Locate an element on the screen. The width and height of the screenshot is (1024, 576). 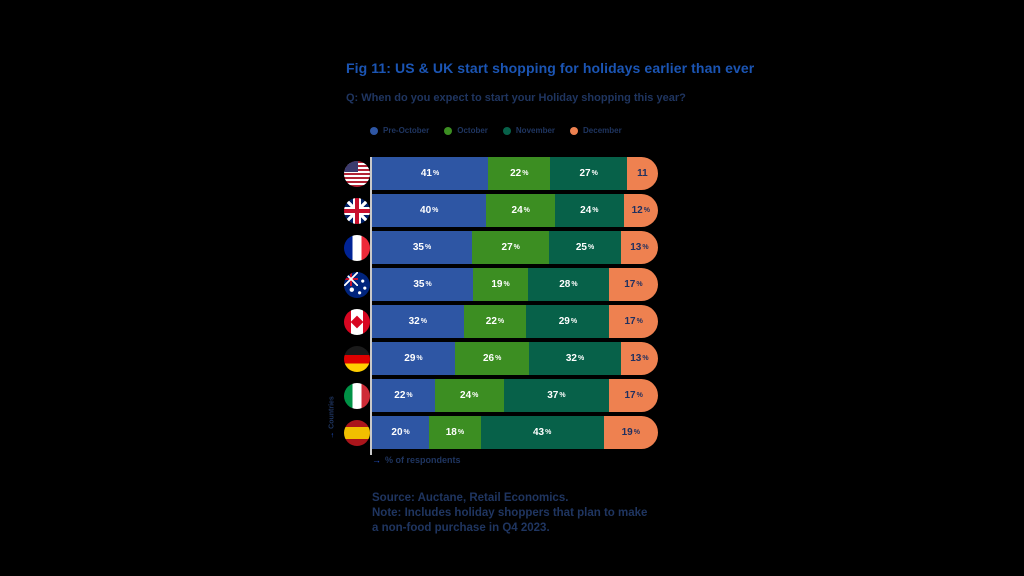
legend-label: October is located at coordinates (472, 130).